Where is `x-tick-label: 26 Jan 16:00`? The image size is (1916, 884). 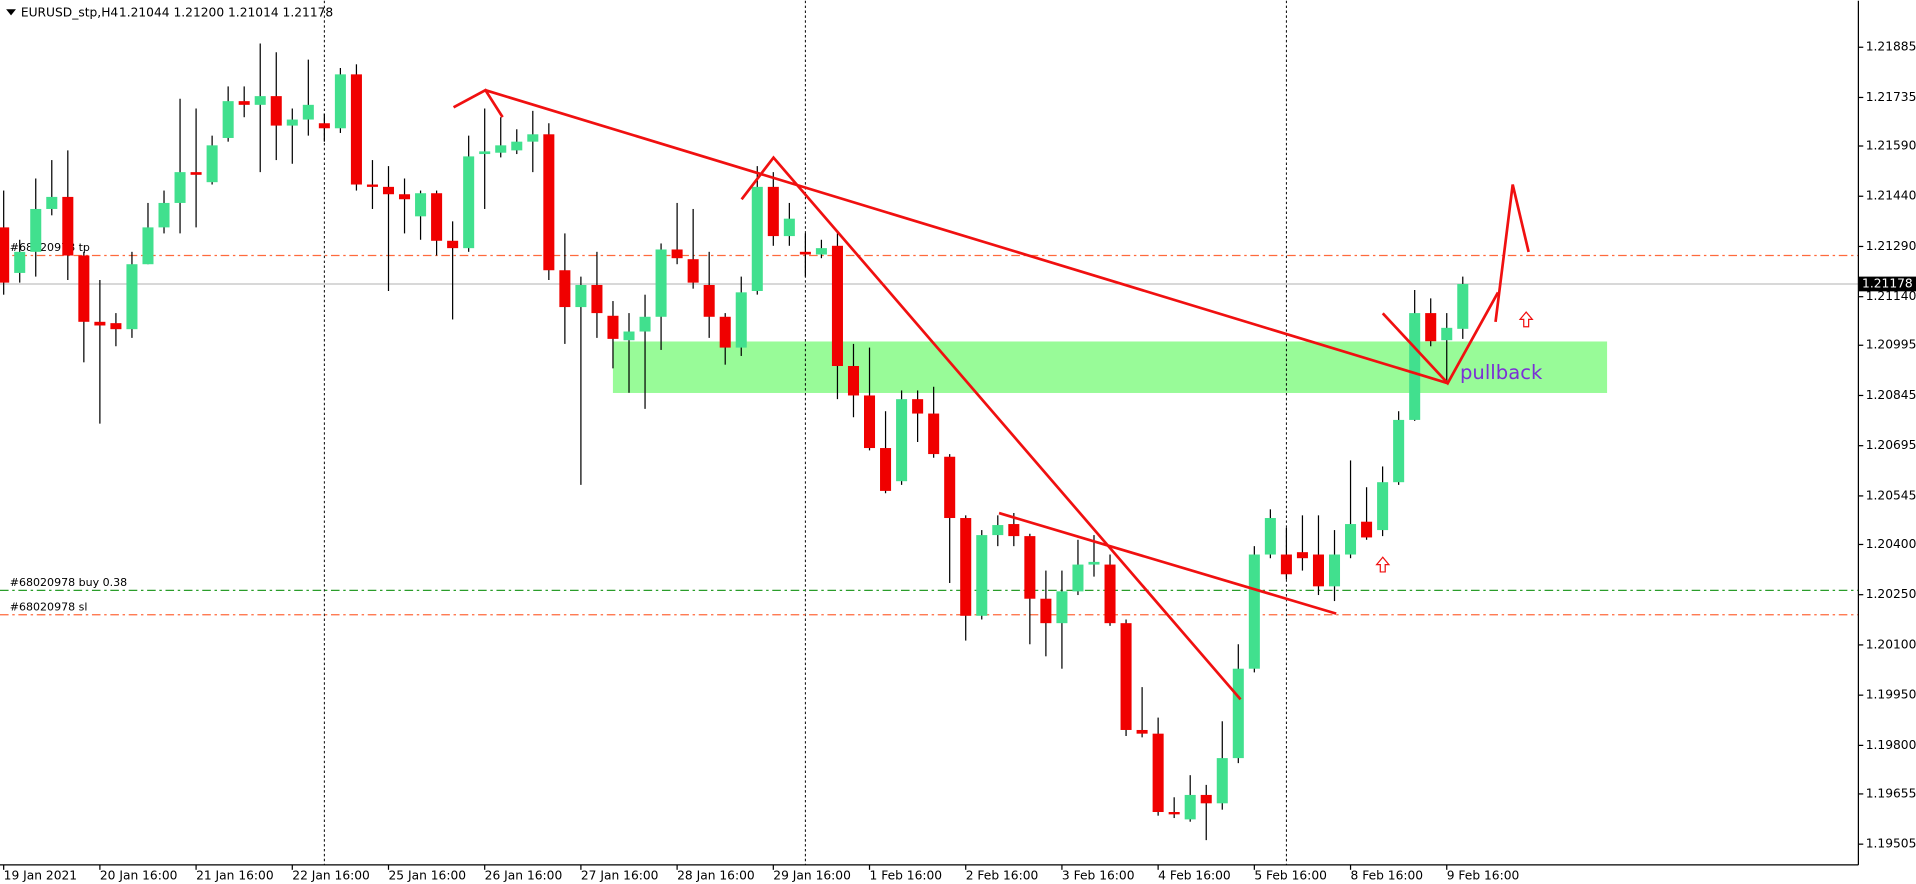 x-tick-label: 26 Jan 16:00 is located at coordinates (524, 875).